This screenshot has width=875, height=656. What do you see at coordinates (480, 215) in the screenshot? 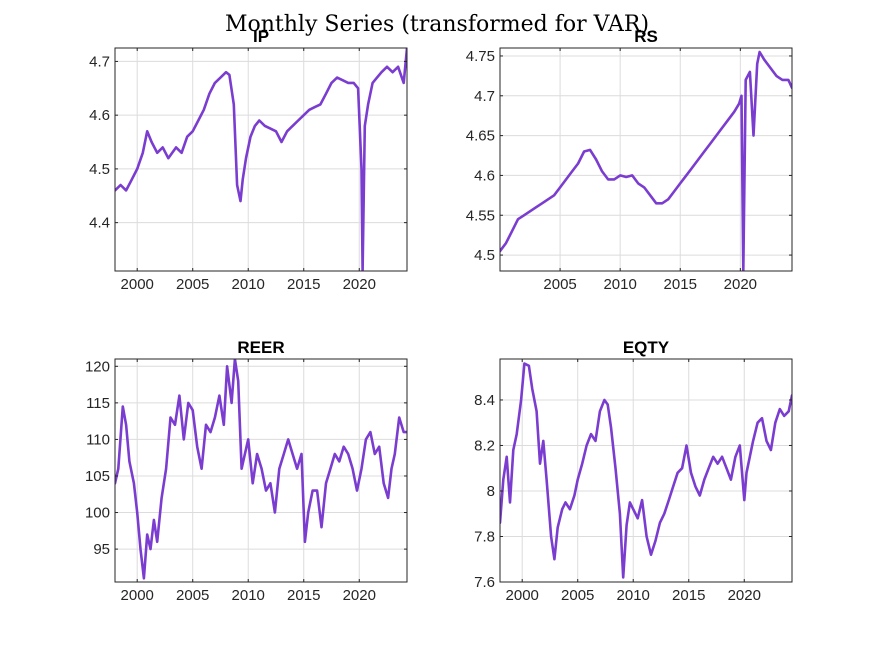
I see `y-tick-label: 4.55` at bounding box center [480, 215].